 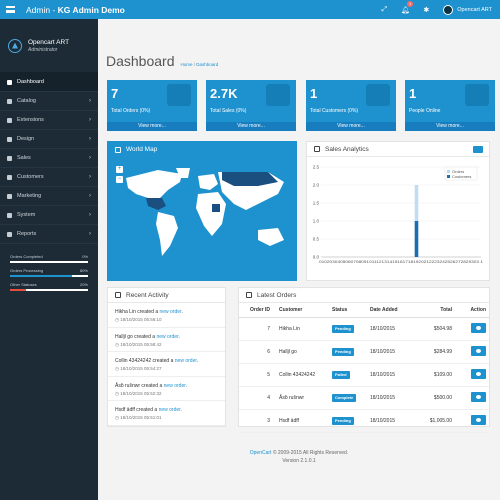 What do you see at coordinates (49, 276) in the screenshot?
I see `progress-bar` at bounding box center [49, 276].